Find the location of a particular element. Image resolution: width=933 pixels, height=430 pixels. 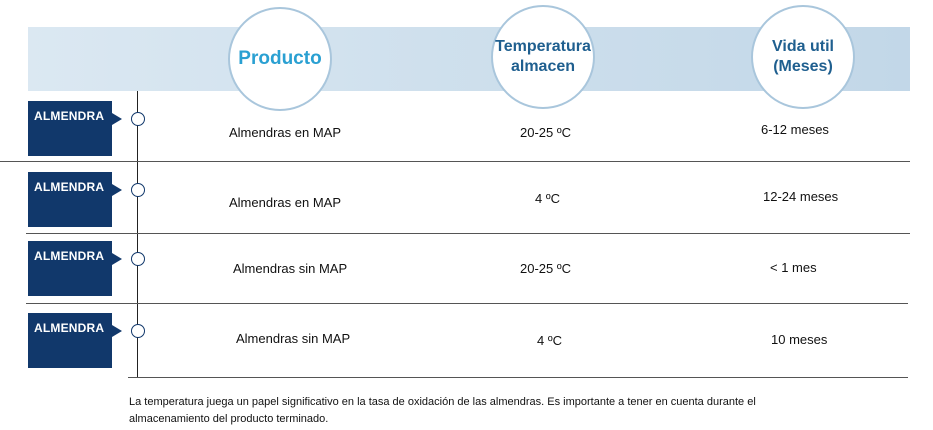

vida-cell: 10 meses is located at coordinates (799, 339).